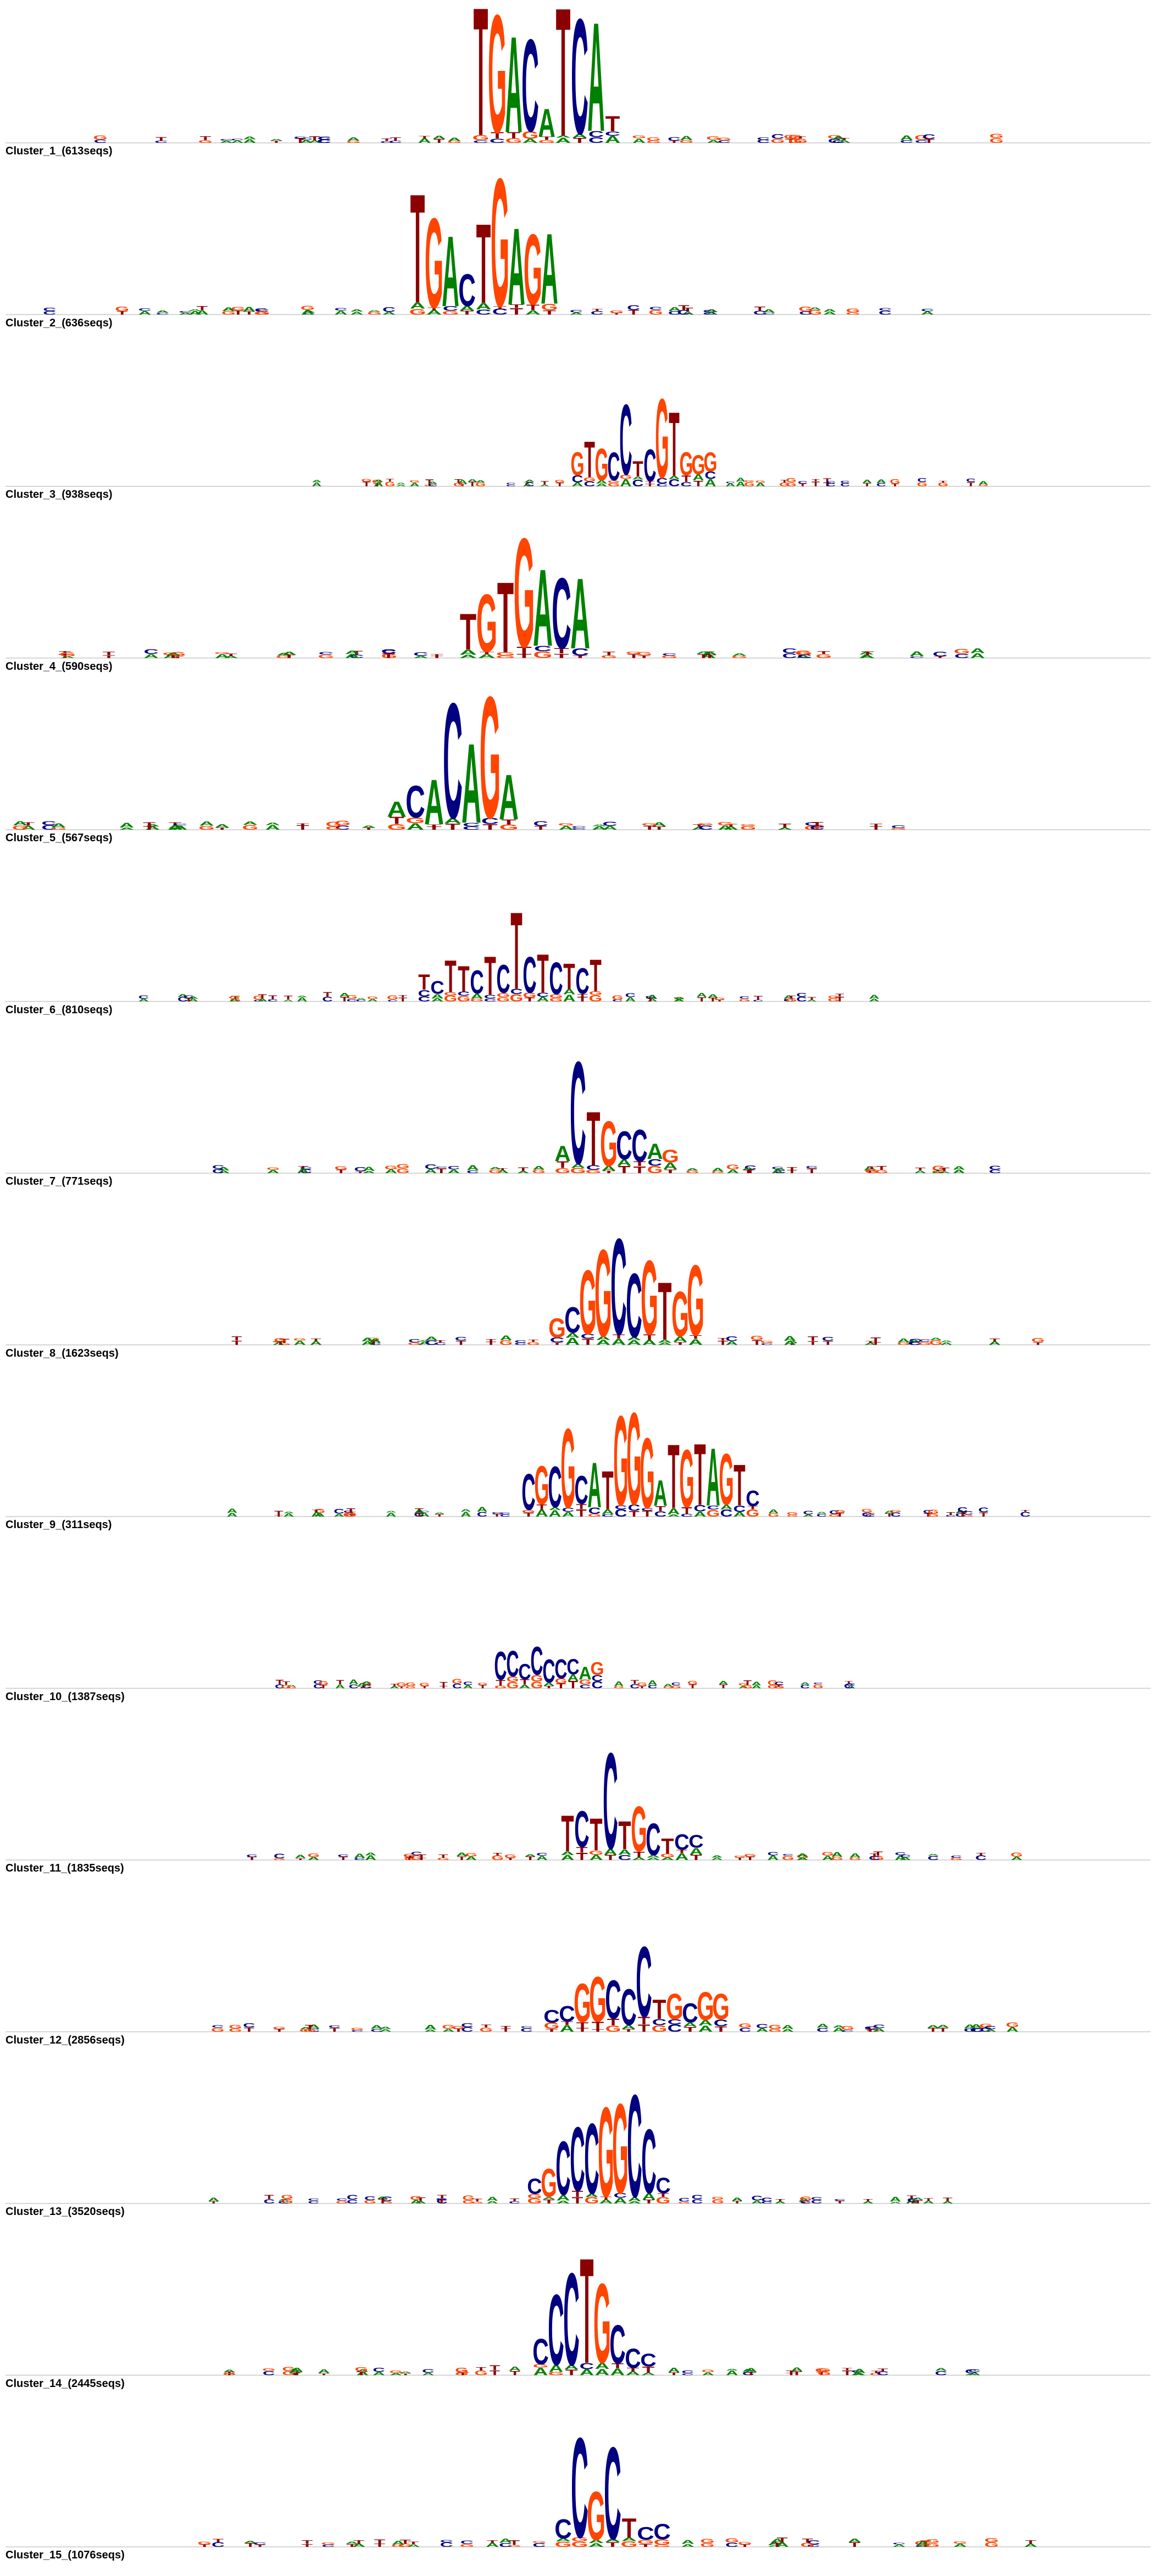 The width and height of the screenshot is (1156, 2576). What do you see at coordinates (629, 2527) in the screenshot?
I see `motif-letter-t: T` at bounding box center [629, 2527].